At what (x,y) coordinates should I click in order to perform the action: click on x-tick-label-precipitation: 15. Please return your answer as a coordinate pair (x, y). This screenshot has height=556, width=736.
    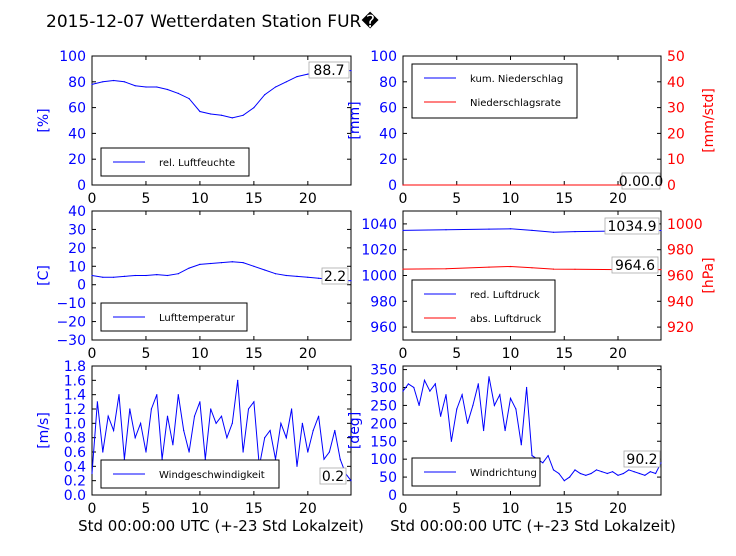
    Looking at the image, I should click on (564, 199).